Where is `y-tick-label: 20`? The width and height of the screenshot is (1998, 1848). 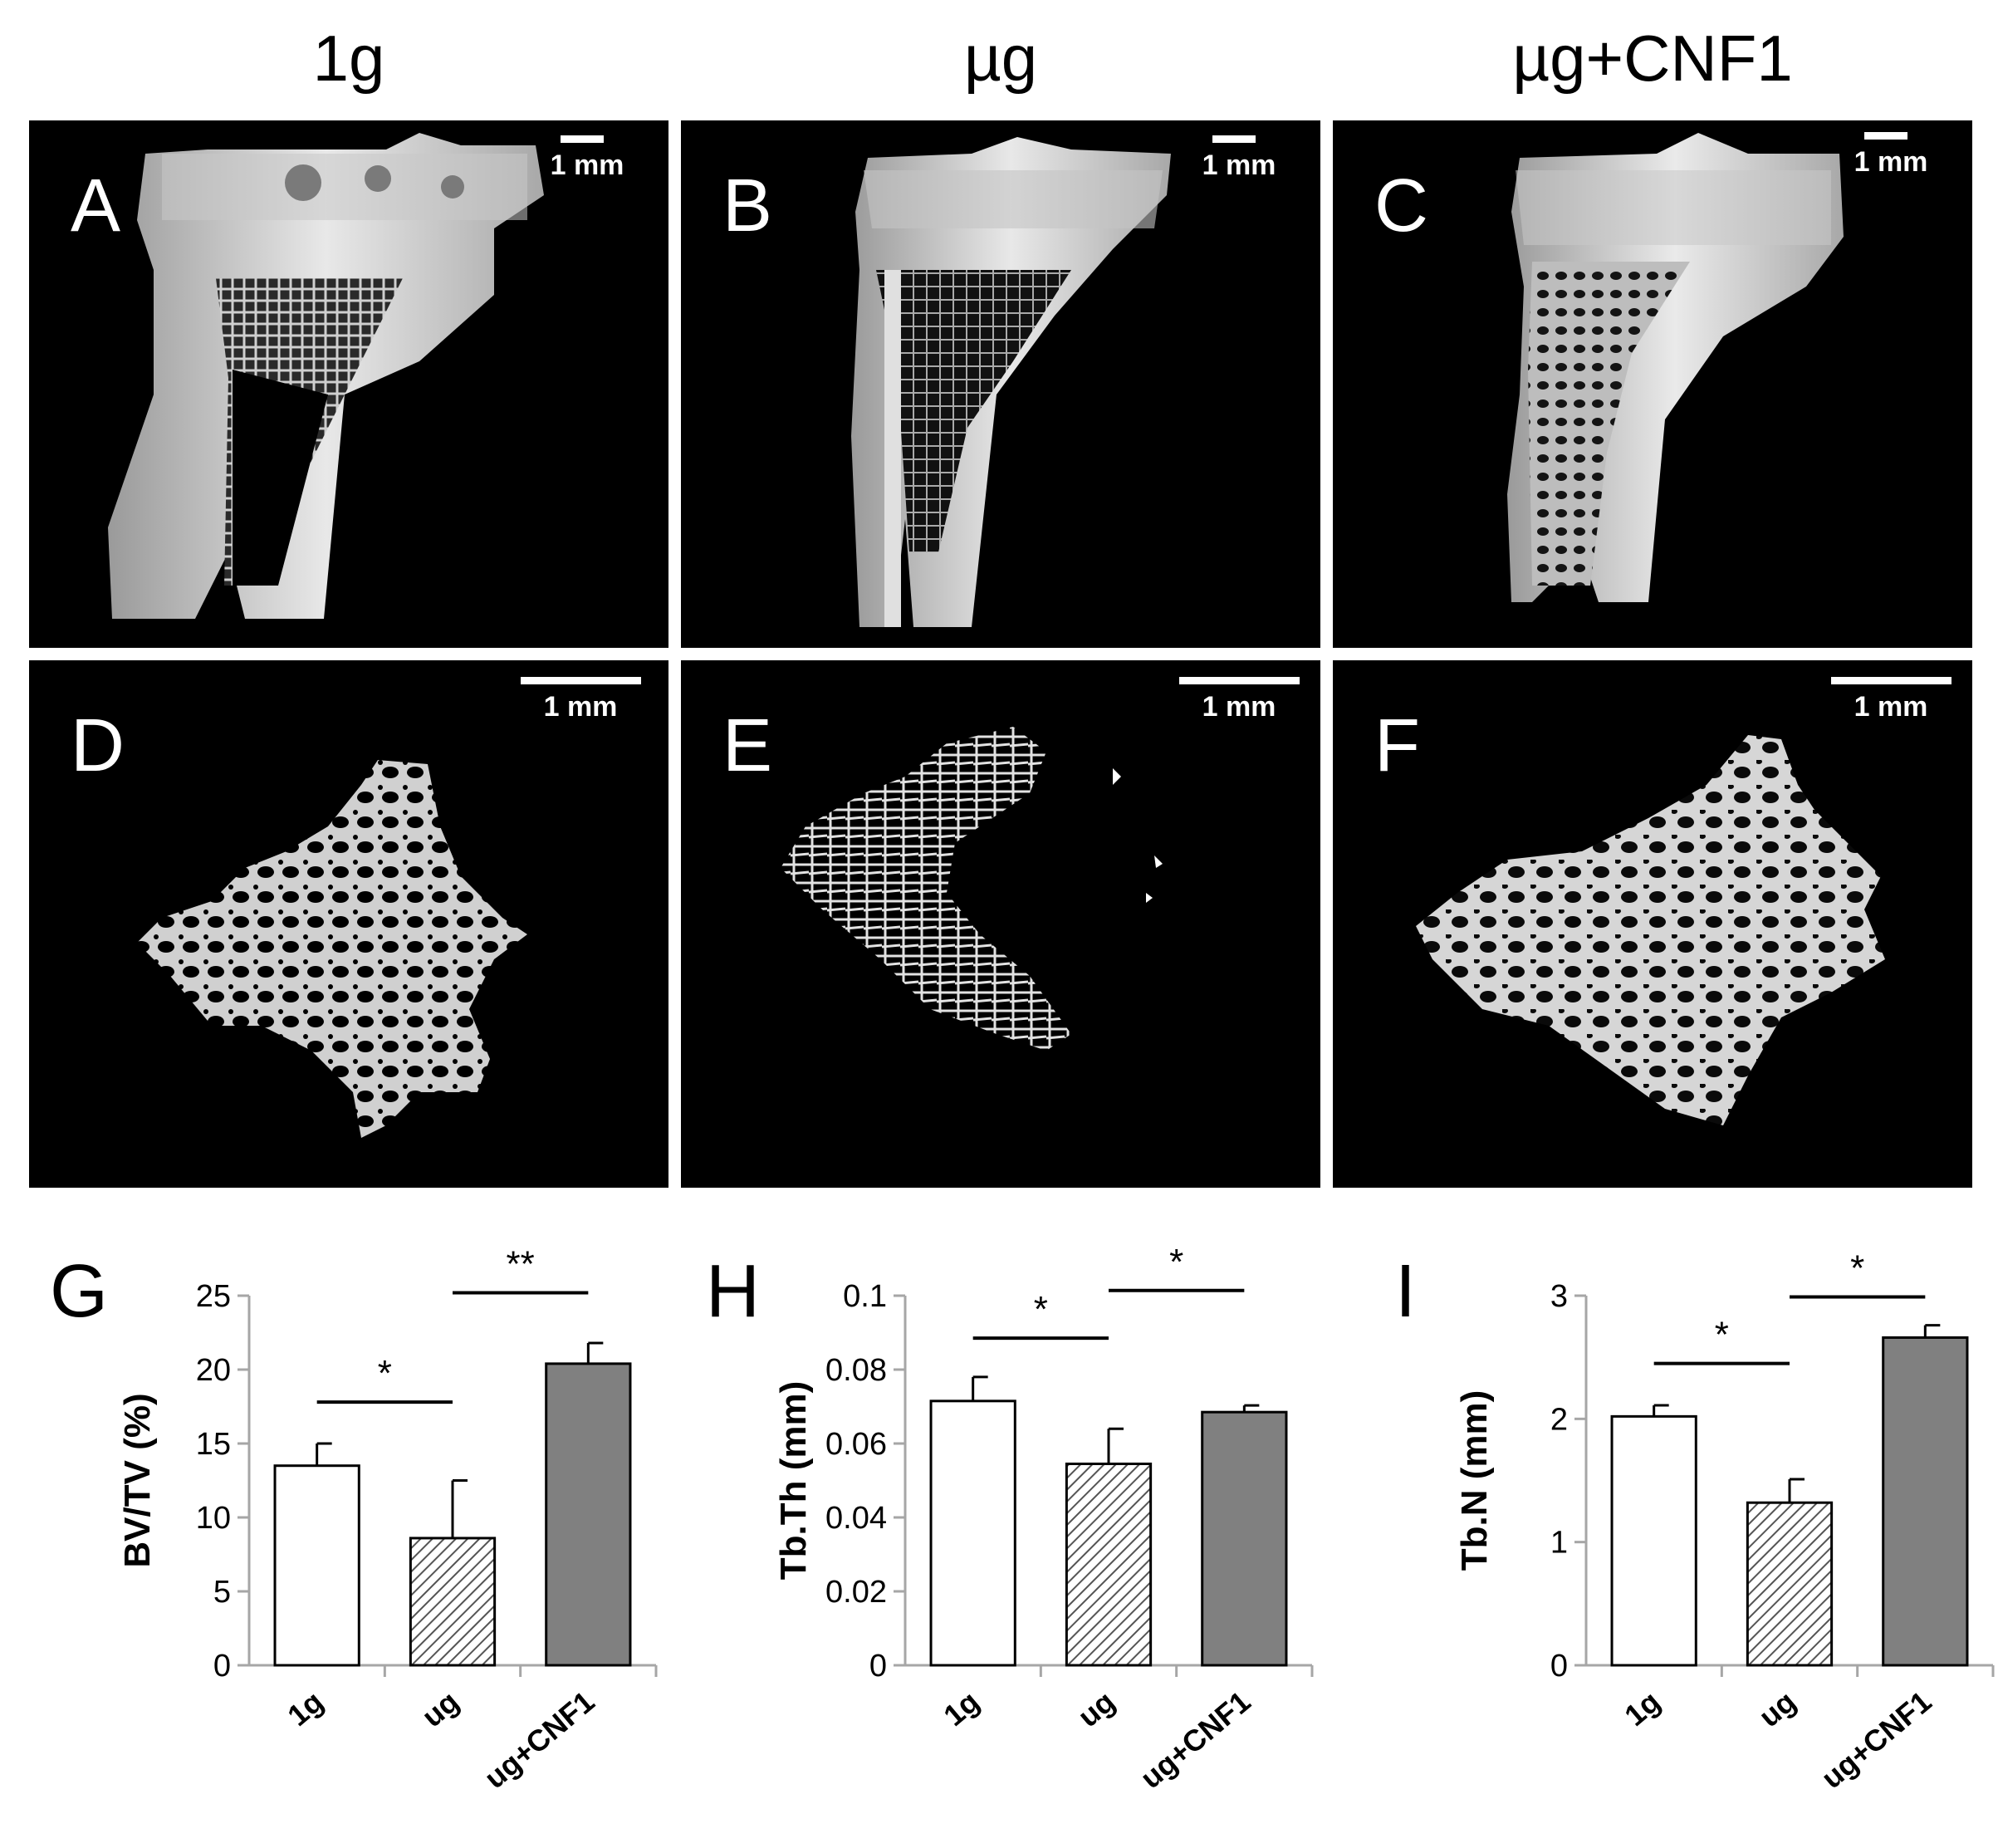
y-tick-label: 20 is located at coordinates (213, 1370).